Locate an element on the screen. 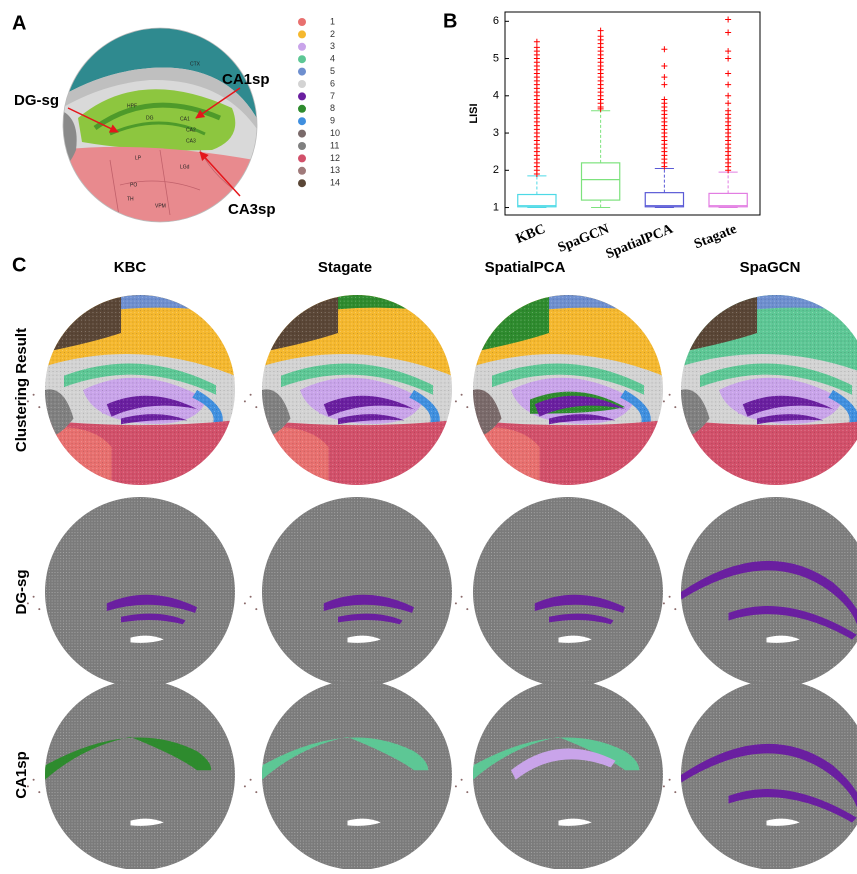 Image resolution: width=857 pixels, height=874 pixels. atlas-image is located at coordinates (160, 125).